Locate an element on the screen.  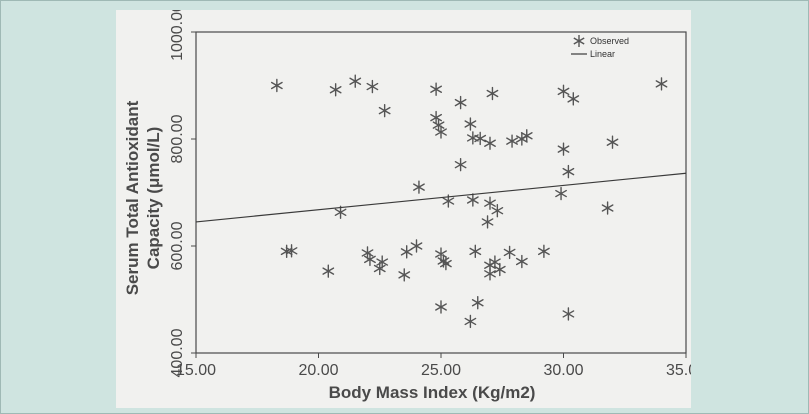
y-axis-ticks: 400.00 600.00 800.00 1000.00 is located at coordinates (182, 193).